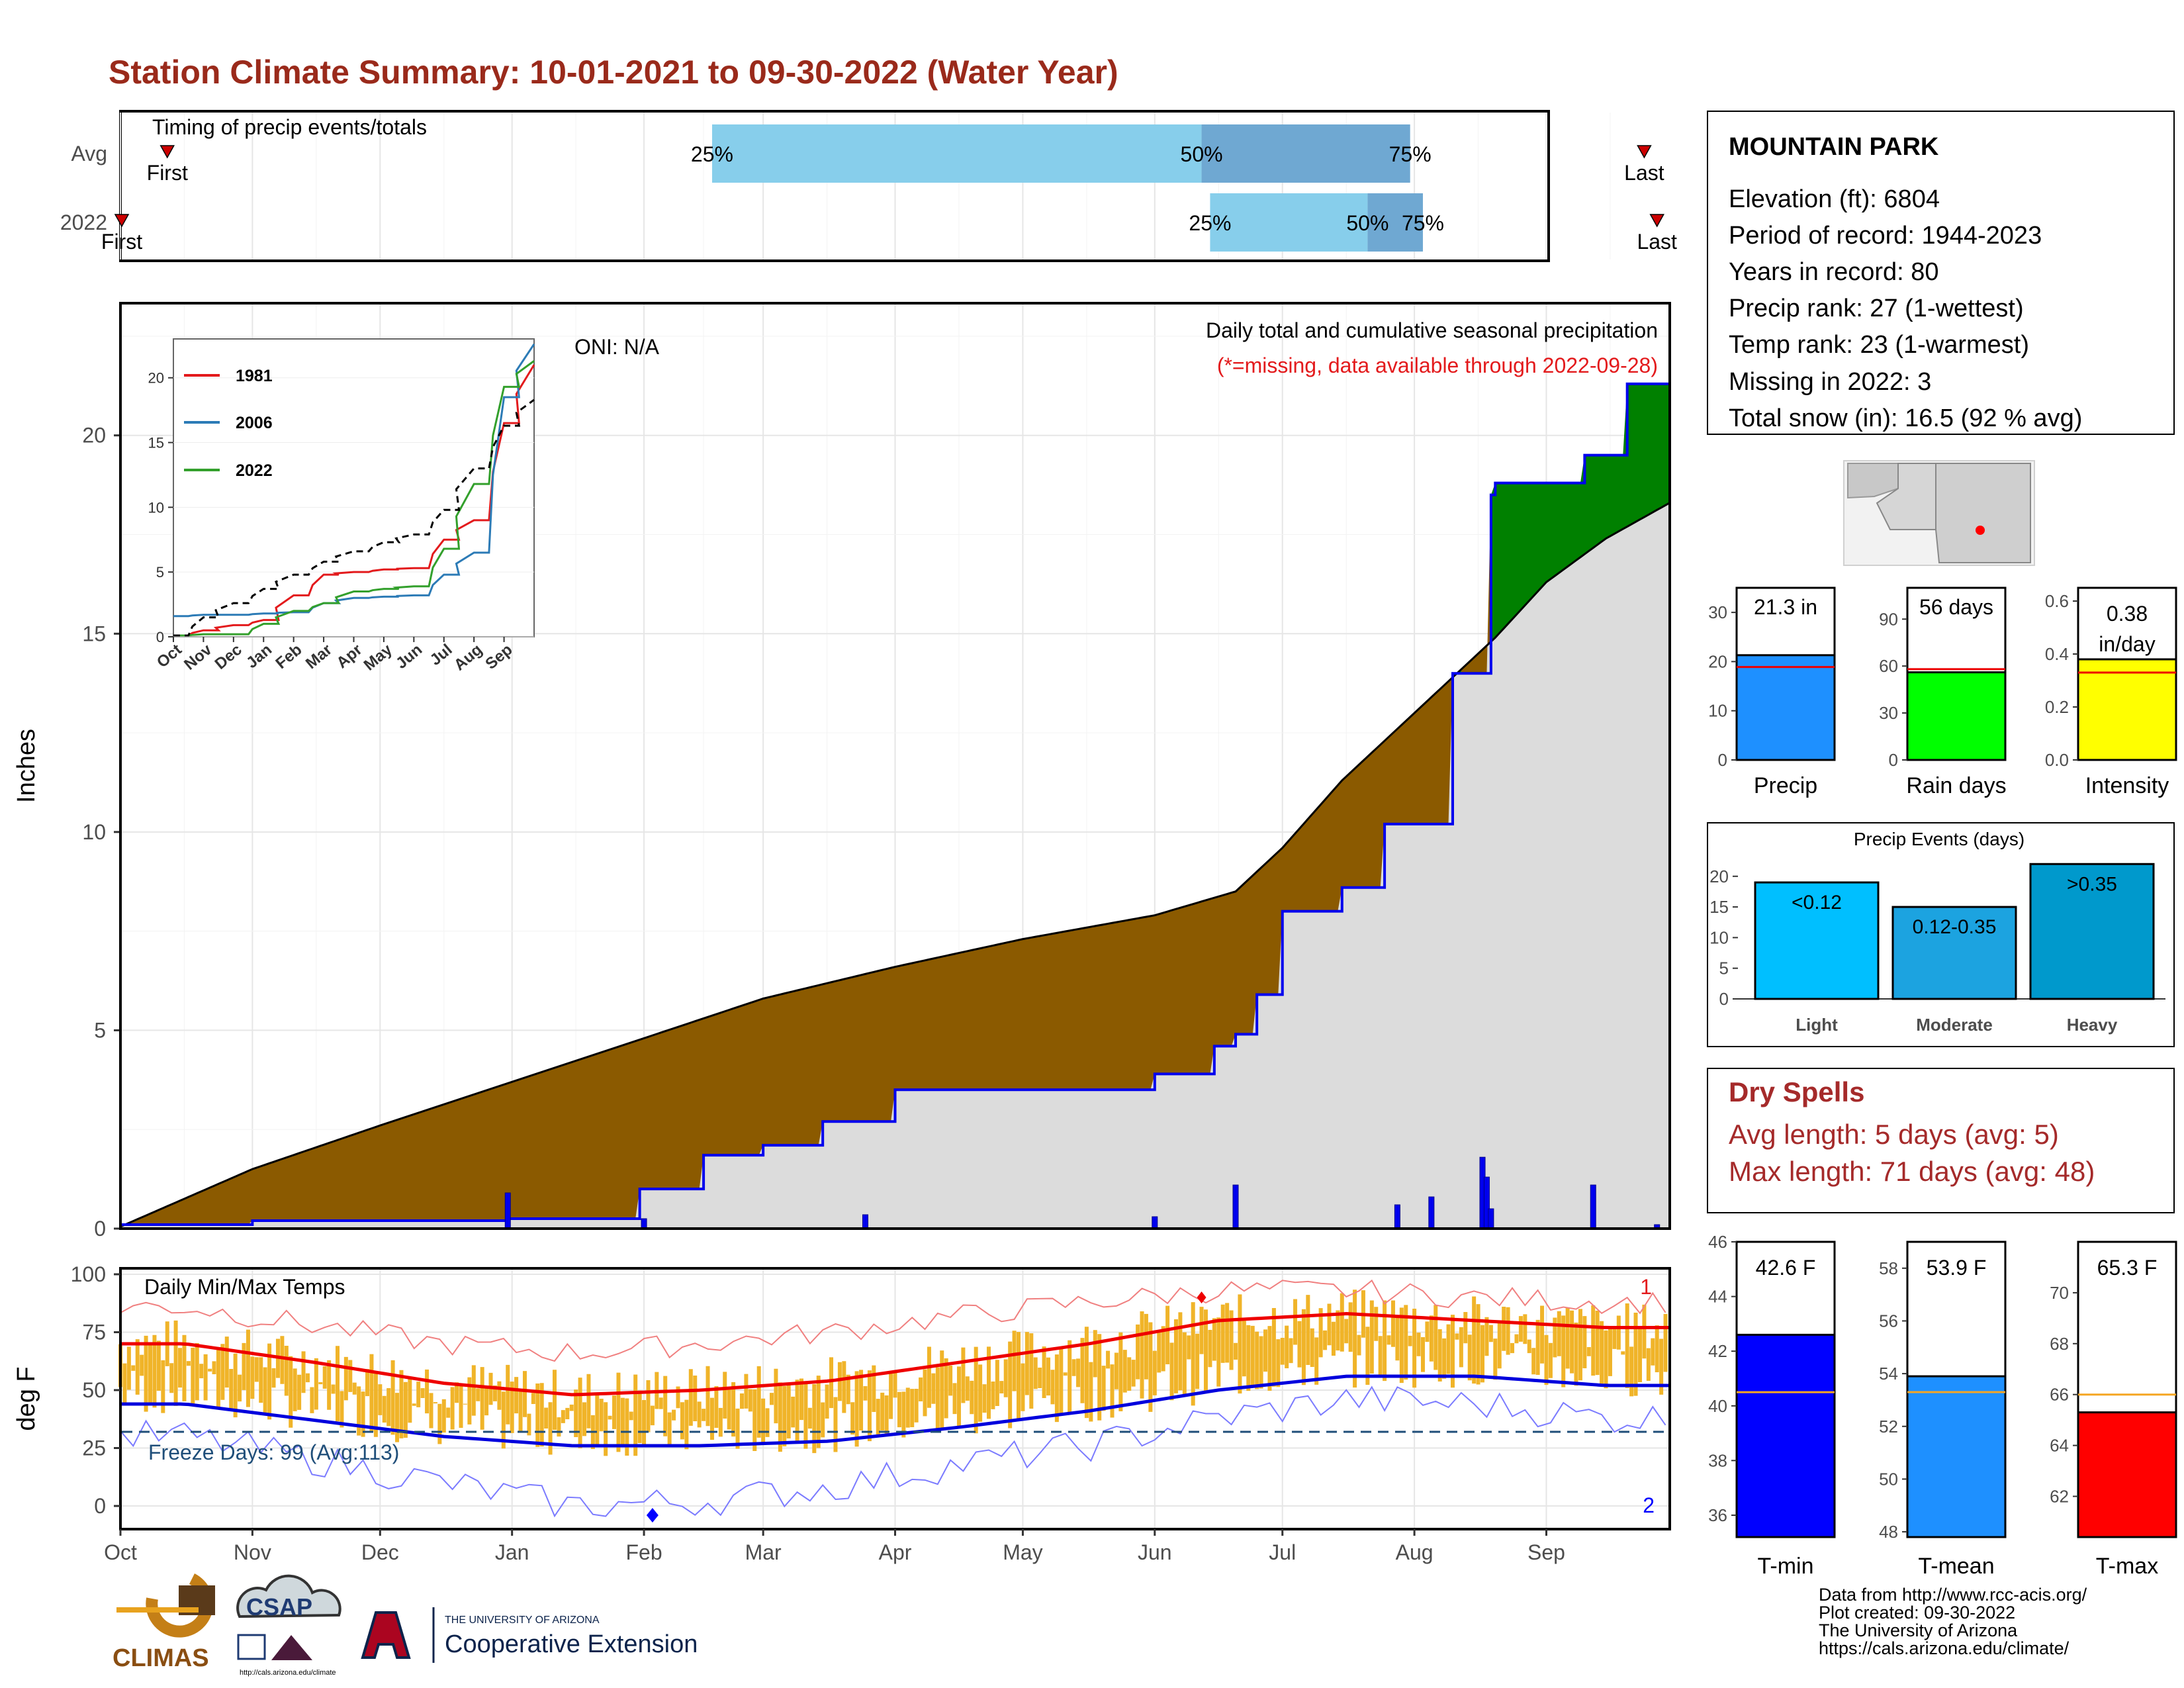 This screenshot has width=2184, height=1688. I want to click on temp-summary-y-tick-label: 42, so click(1718, 1351).